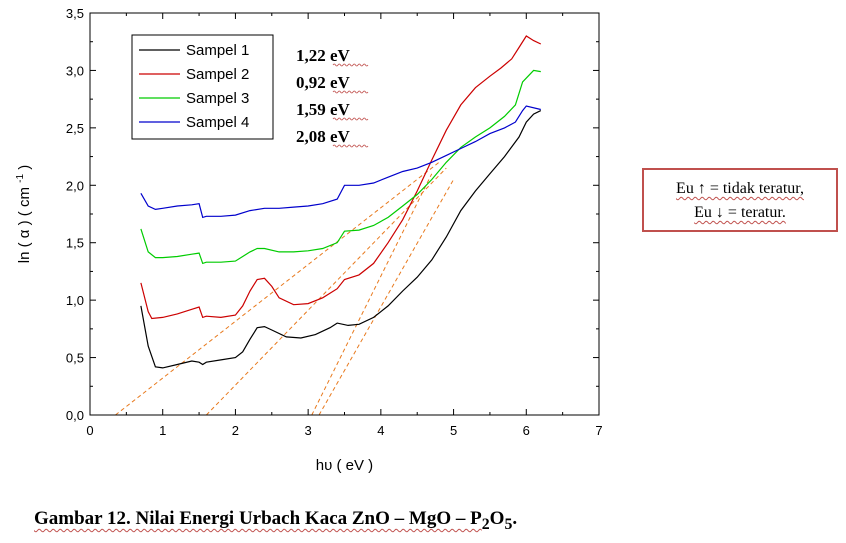 The image size is (846, 543). Describe the element at coordinates (497, 518) in the screenshot. I see `caption-mid: O` at that location.